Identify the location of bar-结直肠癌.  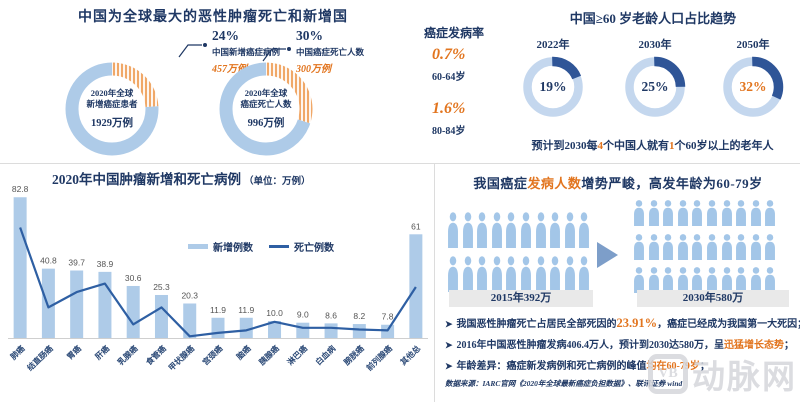
(48, 303).